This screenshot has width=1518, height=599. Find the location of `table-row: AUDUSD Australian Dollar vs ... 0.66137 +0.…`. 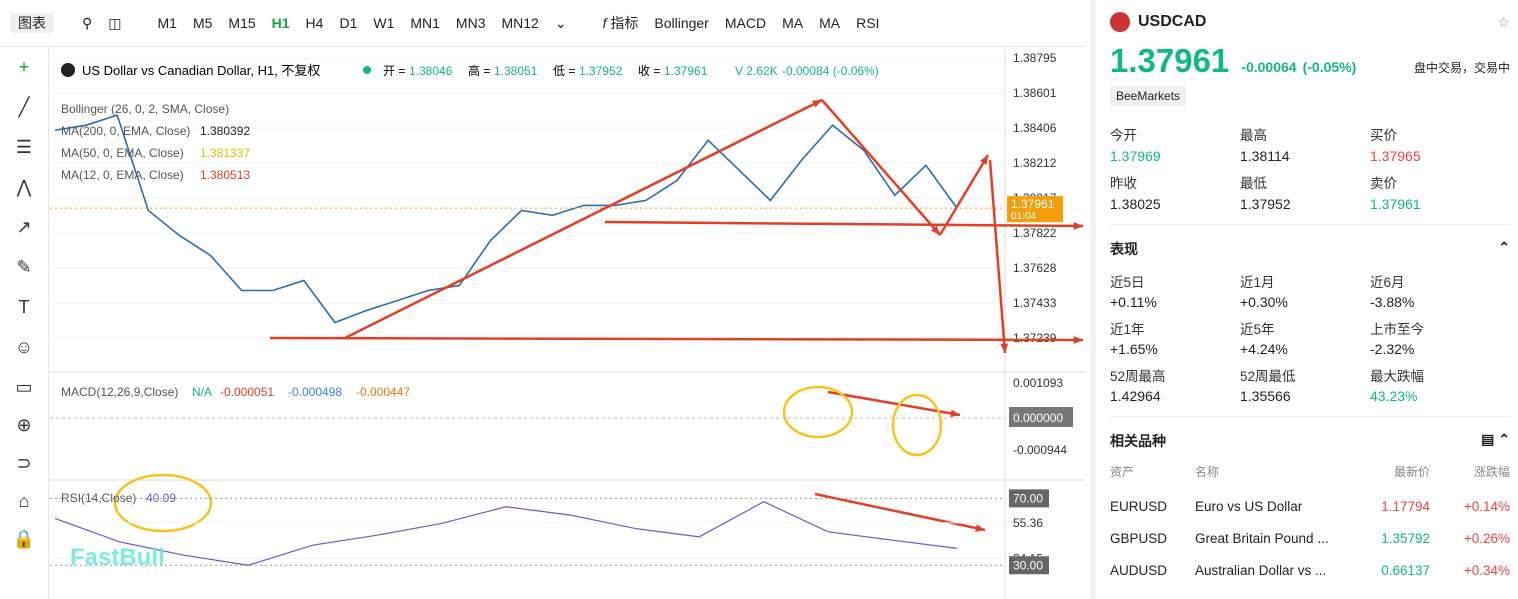

table-row: AUDUSD Australian Dollar vs ... 0.66137 +0.… is located at coordinates (1310, 570).